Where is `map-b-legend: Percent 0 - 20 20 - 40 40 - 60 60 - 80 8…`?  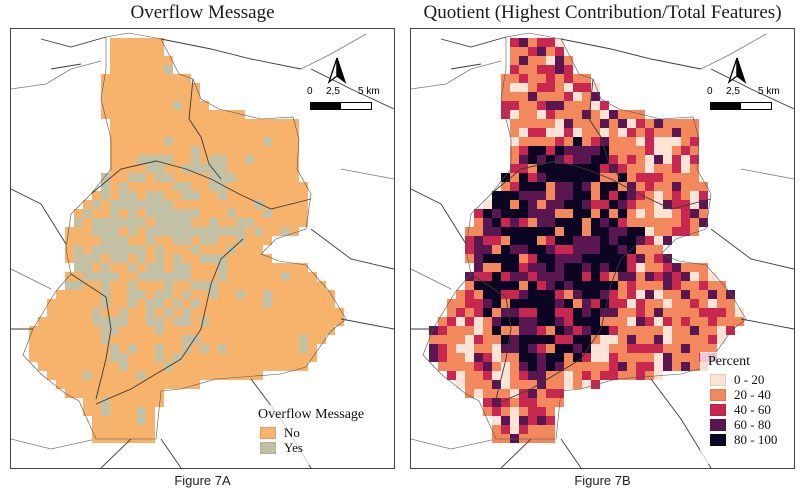 map-b-legend: Percent 0 - 20 20 - 40 40 - 60 60 - 80 8… is located at coordinates (746, 408).